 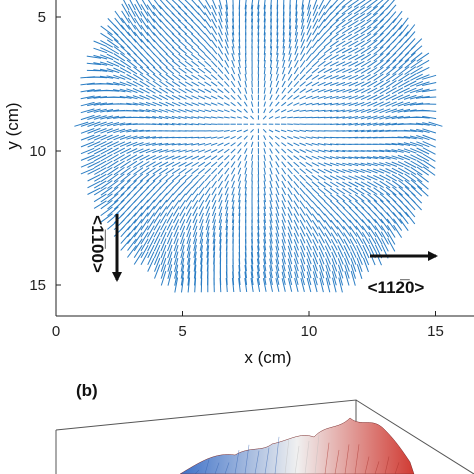 What do you see at coordinates (257, 462) in the screenshot?
I see `surface-ridge` at bounding box center [257, 462].